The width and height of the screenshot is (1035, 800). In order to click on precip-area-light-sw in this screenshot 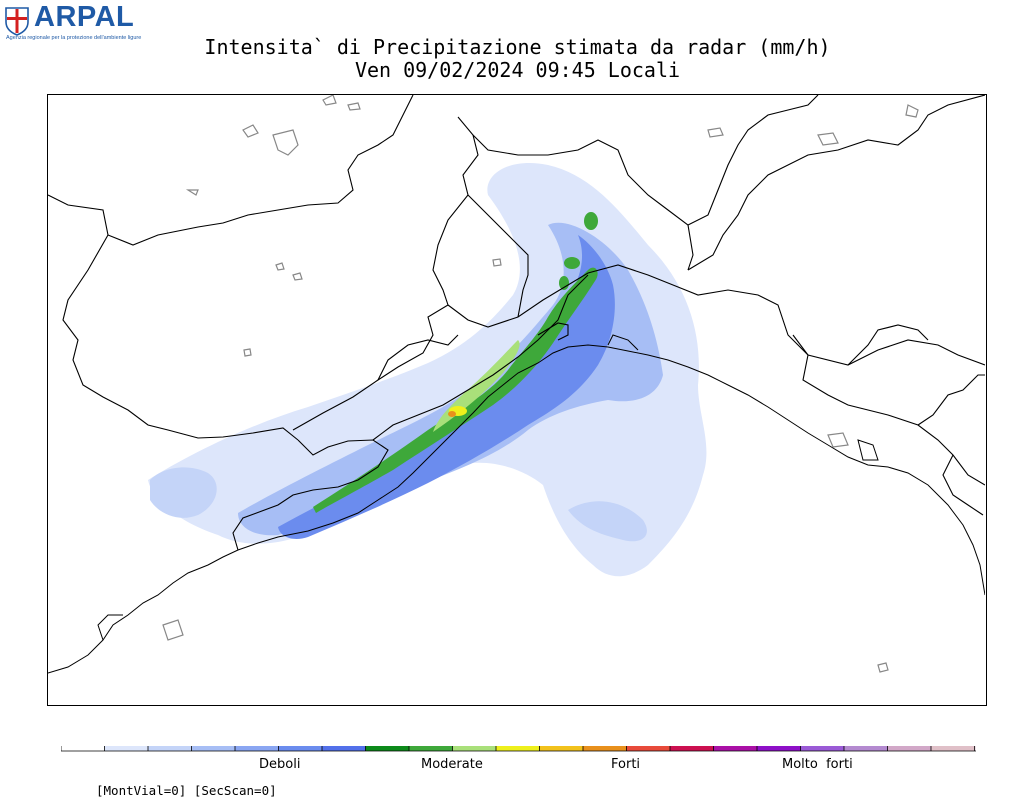, I will do `click(183, 492)`.